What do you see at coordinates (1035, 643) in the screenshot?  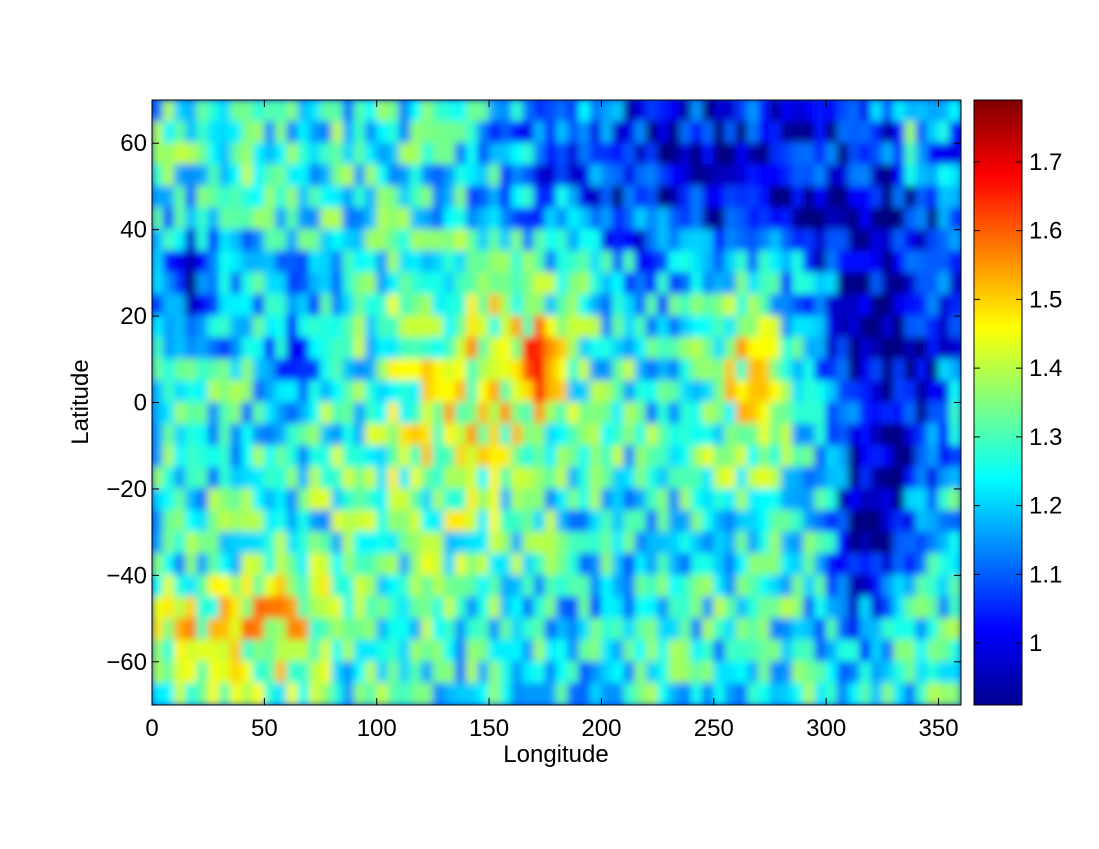 I see `colorbar-tick-label: 1` at bounding box center [1035, 643].